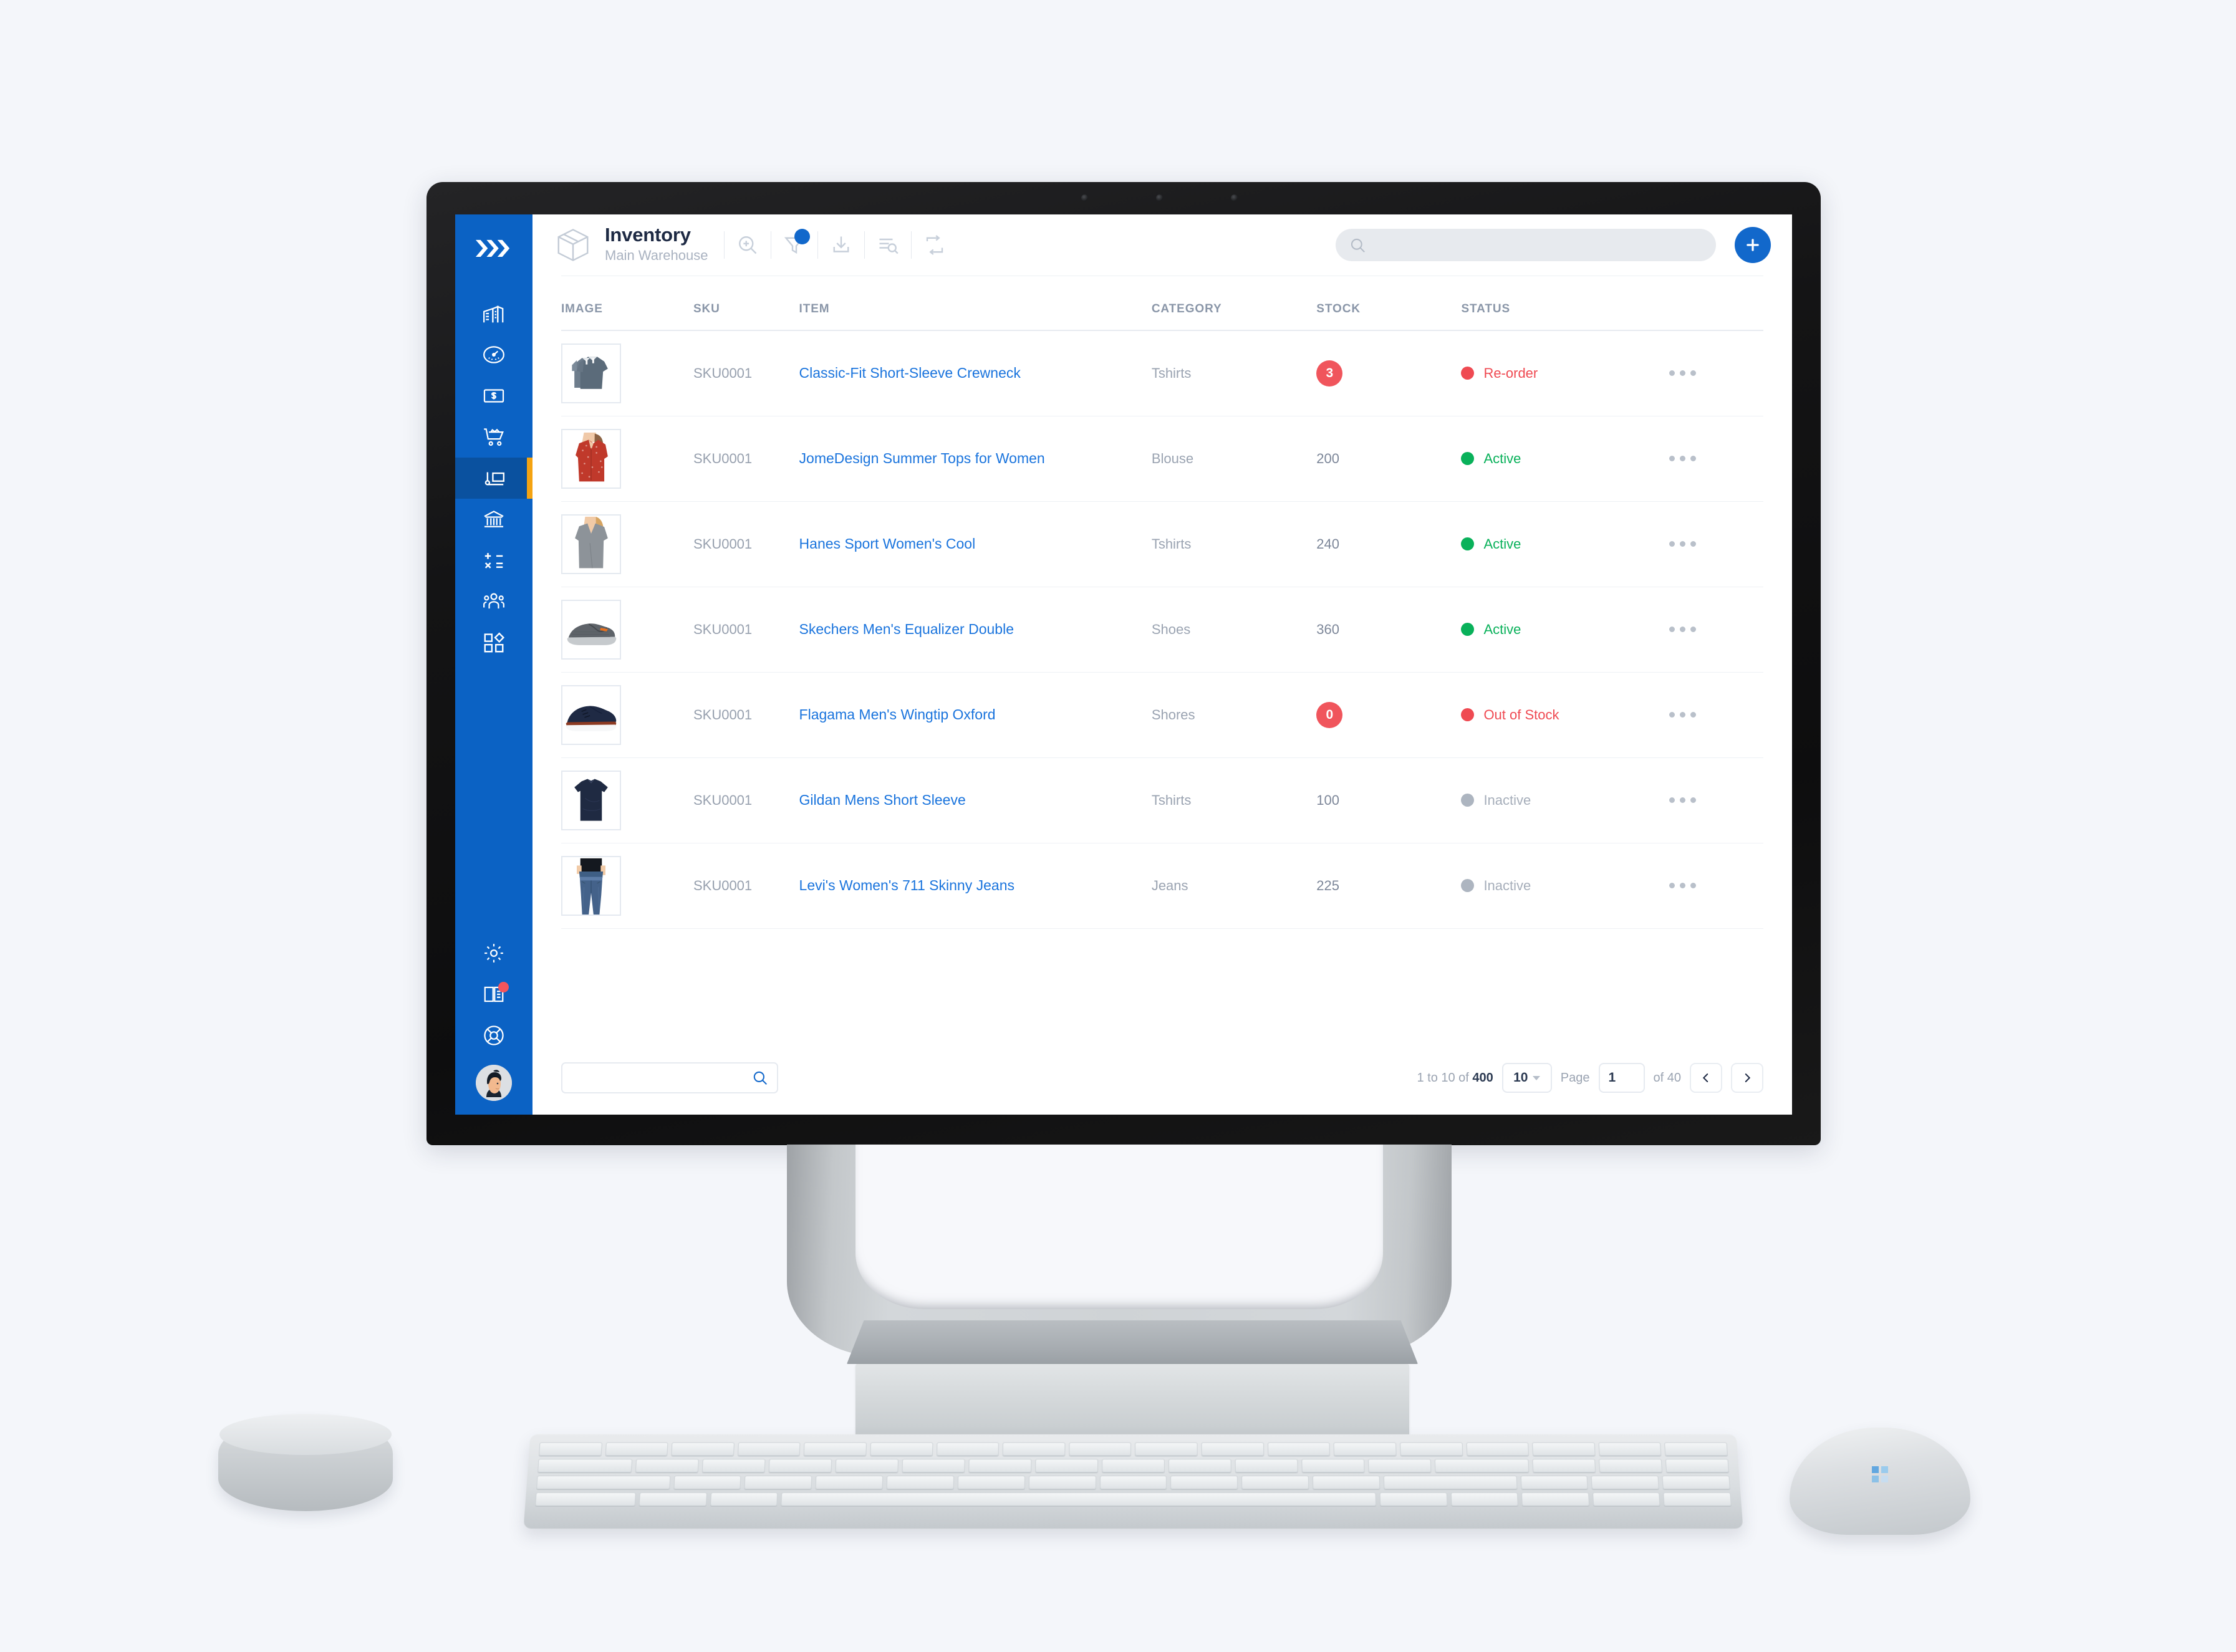 The height and width of the screenshot is (1652, 2236). Describe the element at coordinates (669, 1077) in the screenshot. I see `footer-search-input` at that location.